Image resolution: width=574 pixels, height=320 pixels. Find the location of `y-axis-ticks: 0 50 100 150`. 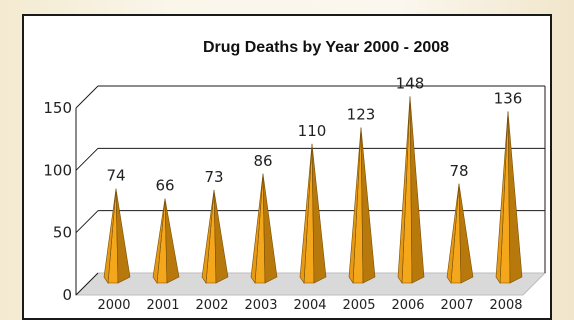

y-axis-ticks: 0 50 100 150 is located at coordinates (57, 201).